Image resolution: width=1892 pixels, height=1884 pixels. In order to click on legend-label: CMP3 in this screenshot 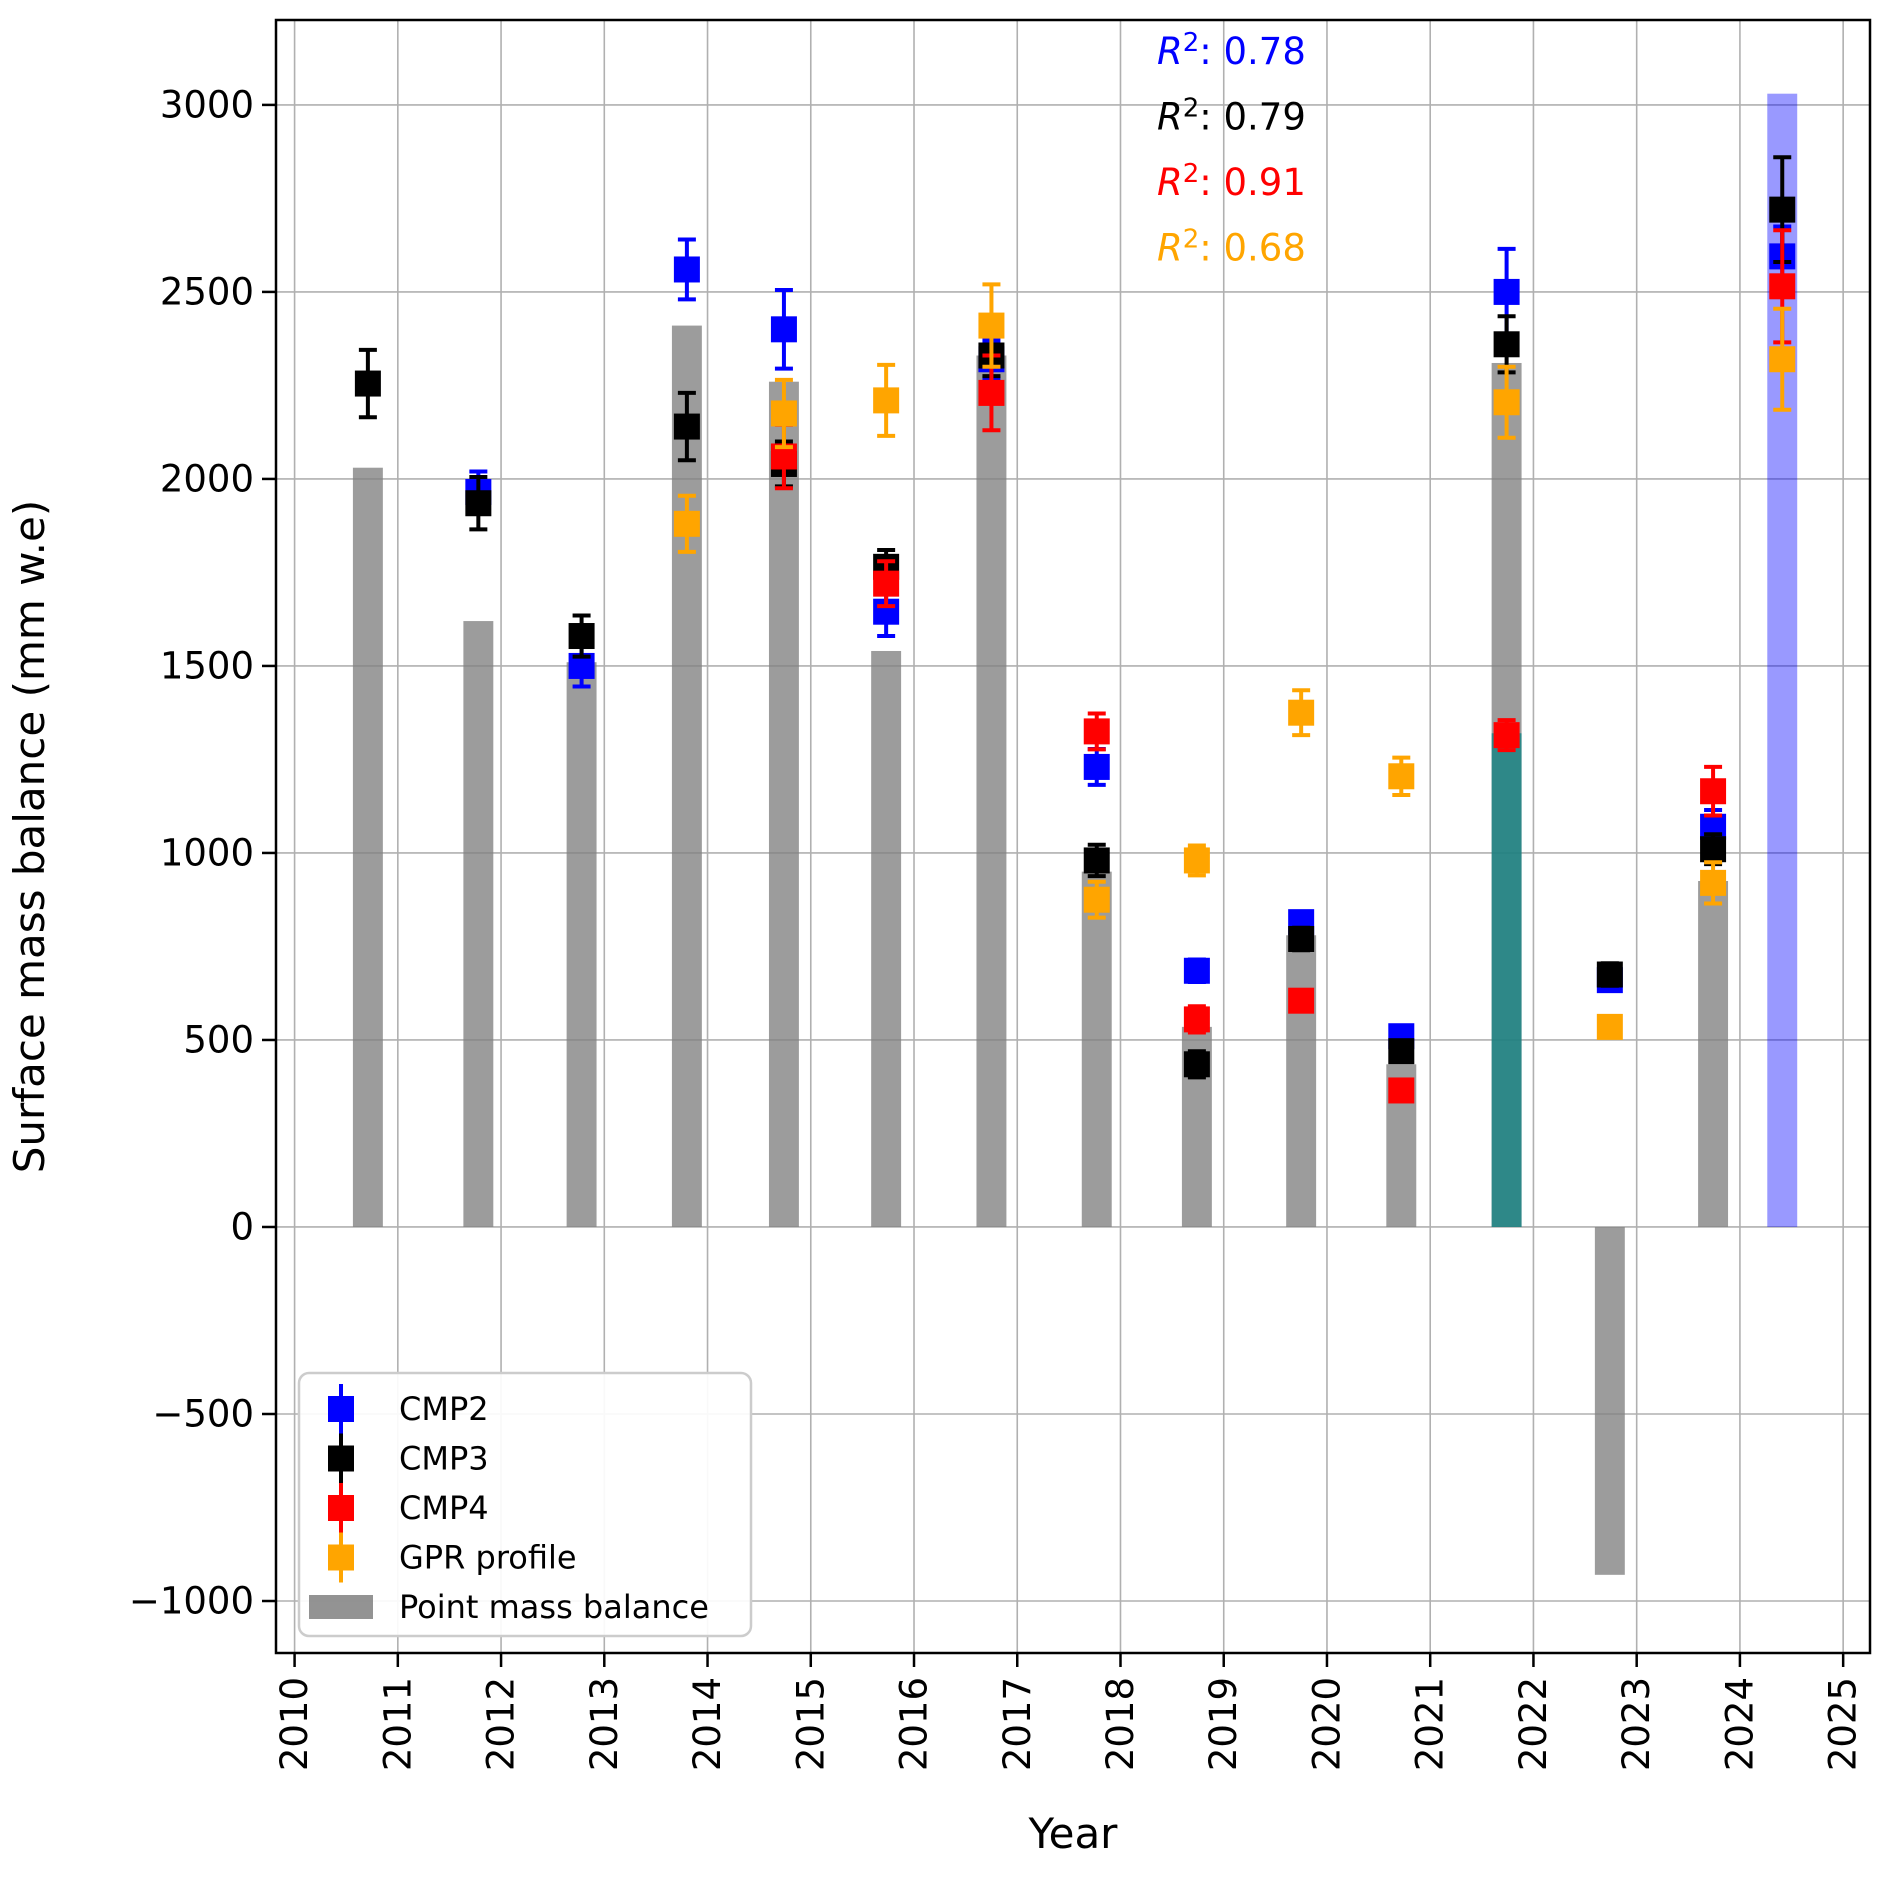, I will do `click(444, 1459)`.